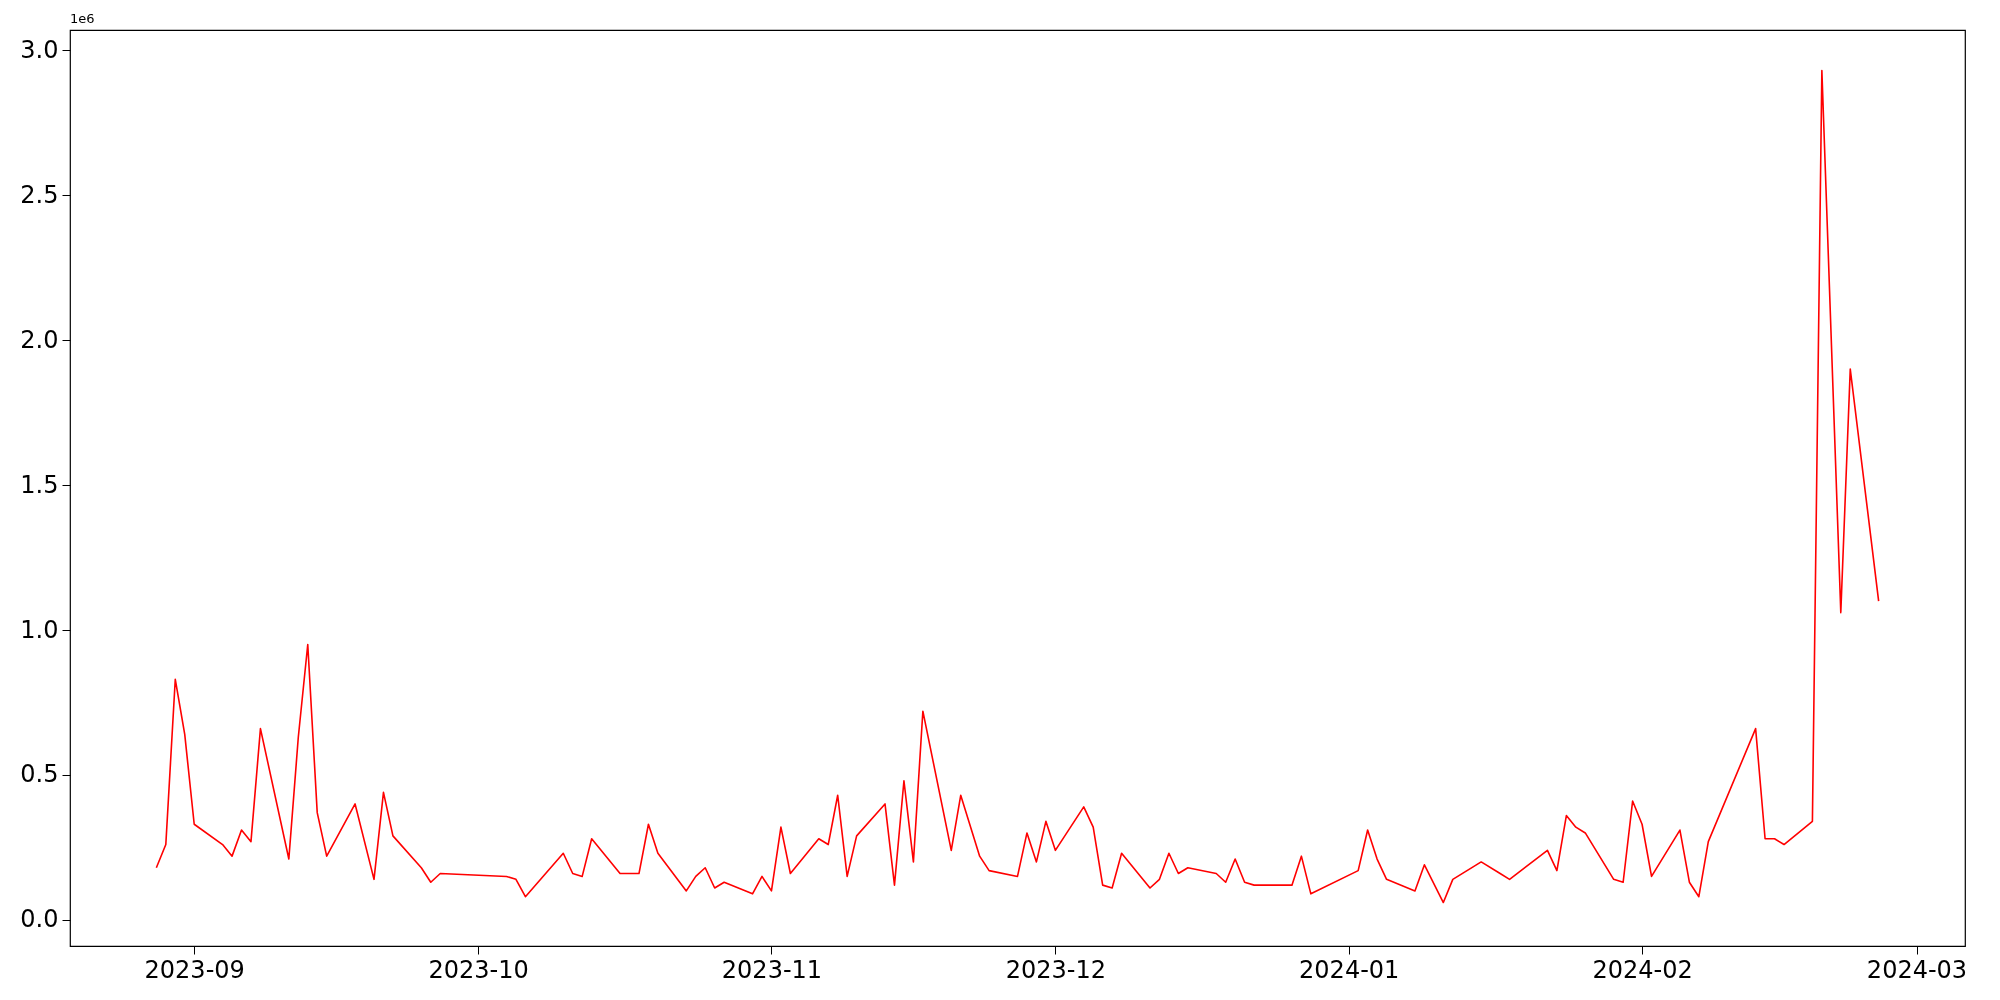 This screenshot has height=1000, width=2000. I want to click on y-tick-label: 3.0, so click(39, 49).